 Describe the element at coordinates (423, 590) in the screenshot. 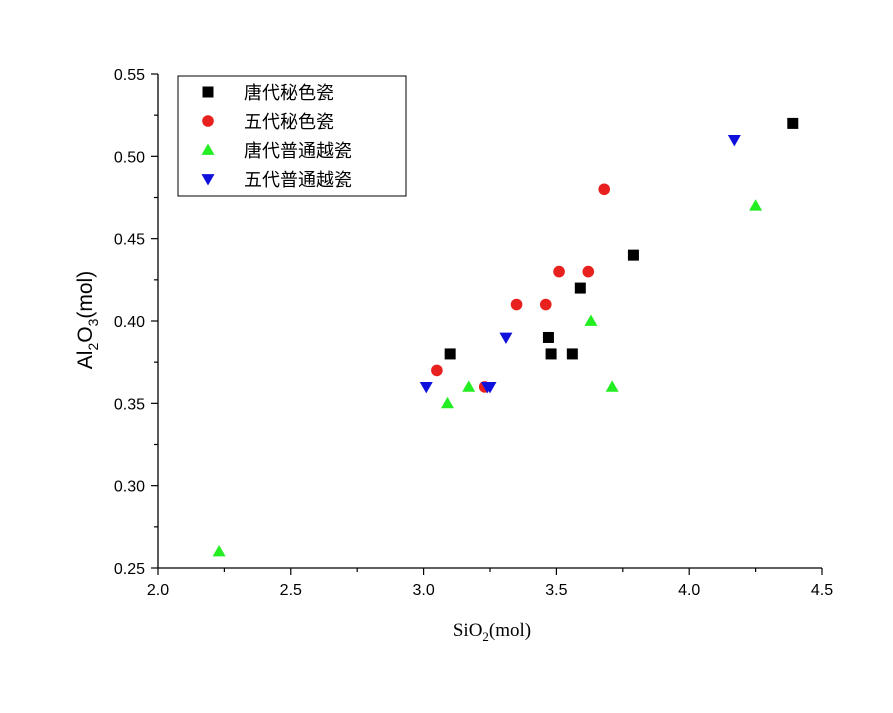

I see `x-tick-label: 3.0` at that location.